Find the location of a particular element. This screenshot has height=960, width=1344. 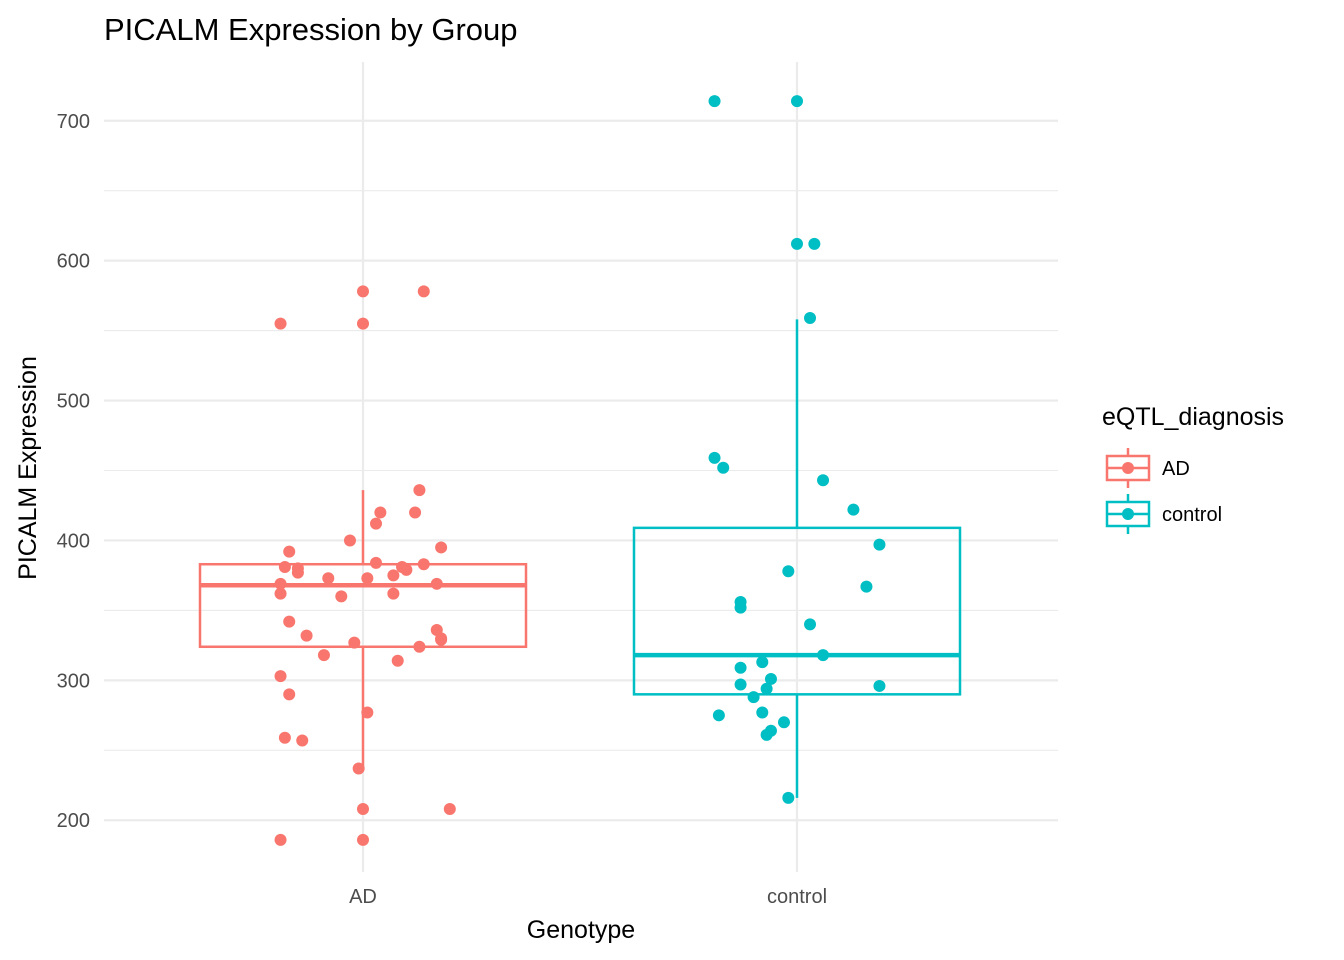

legend-label: AD is located at coordinates (1176, 469).